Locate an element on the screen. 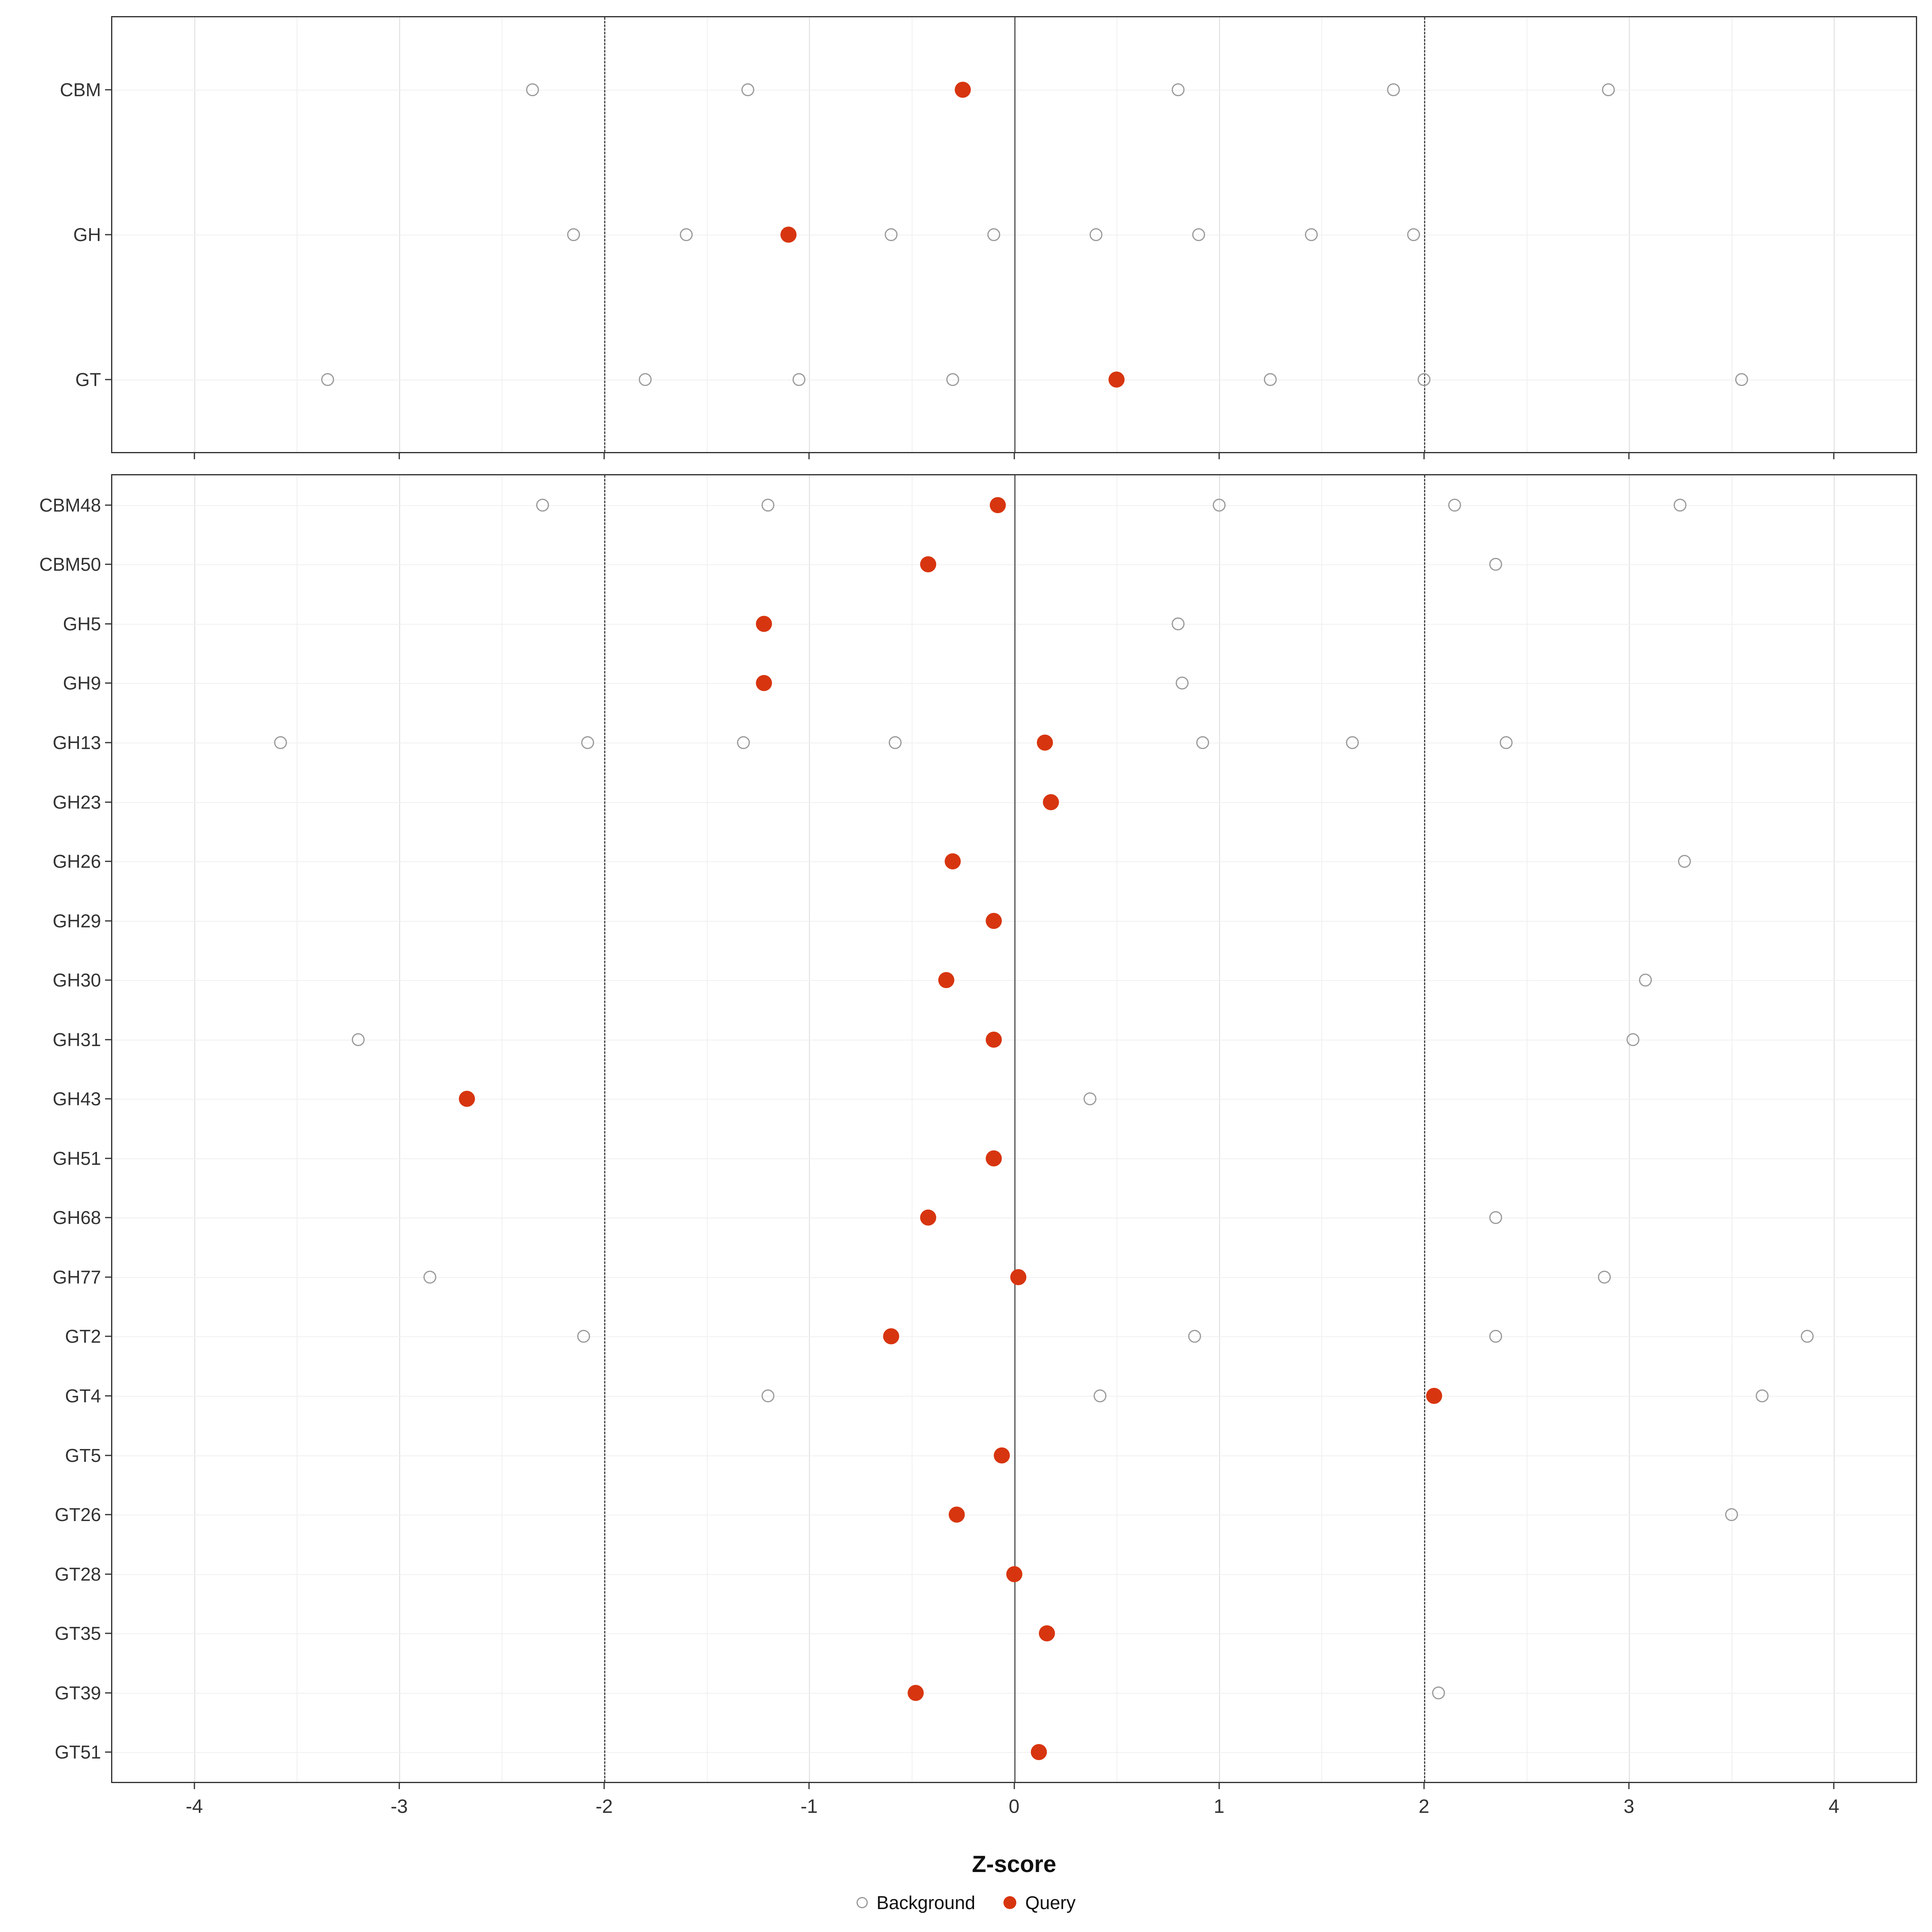 This screenshot has height=1932, width=1932. y-axis-label: CBM50 is located at coordinates (70, 564).